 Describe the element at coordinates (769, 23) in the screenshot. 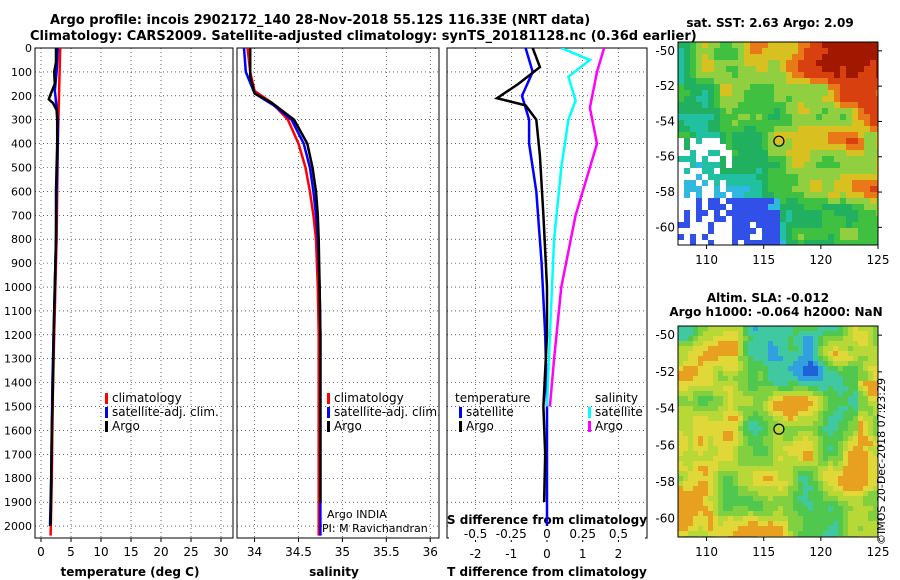

I see `map-title: sat. SST: 2.63 Argo: 2.09` at that location.